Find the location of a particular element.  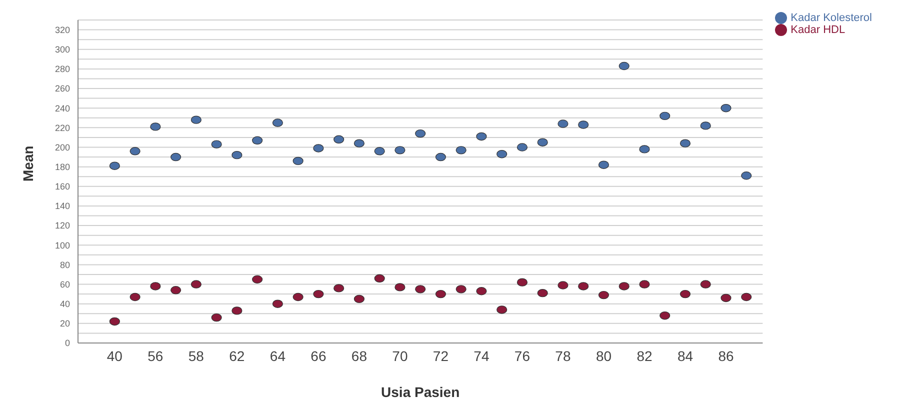

y-tick-label: 0 is located at coordinates (67, 343).